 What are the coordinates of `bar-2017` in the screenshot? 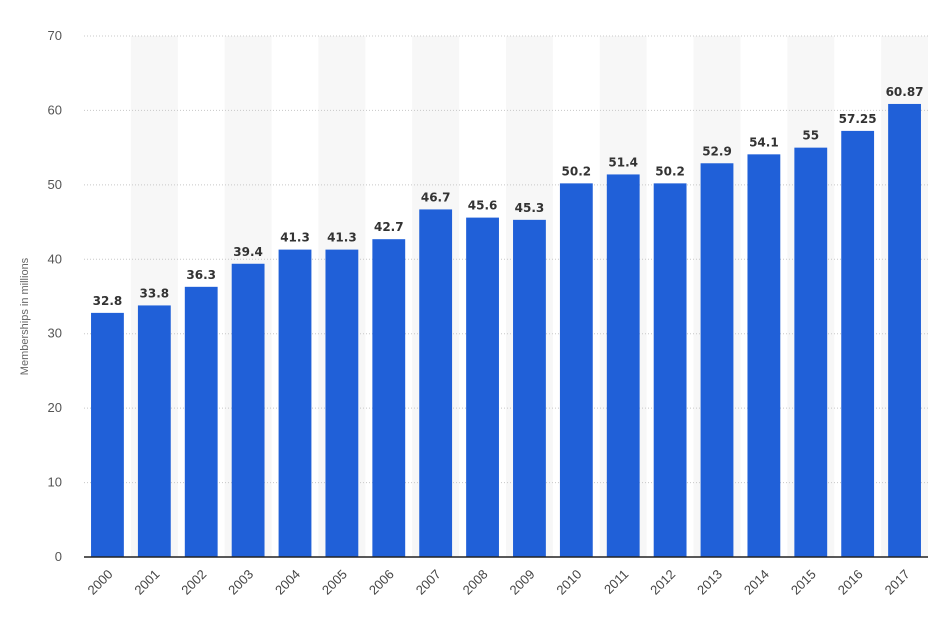 It's located at (904, 330).